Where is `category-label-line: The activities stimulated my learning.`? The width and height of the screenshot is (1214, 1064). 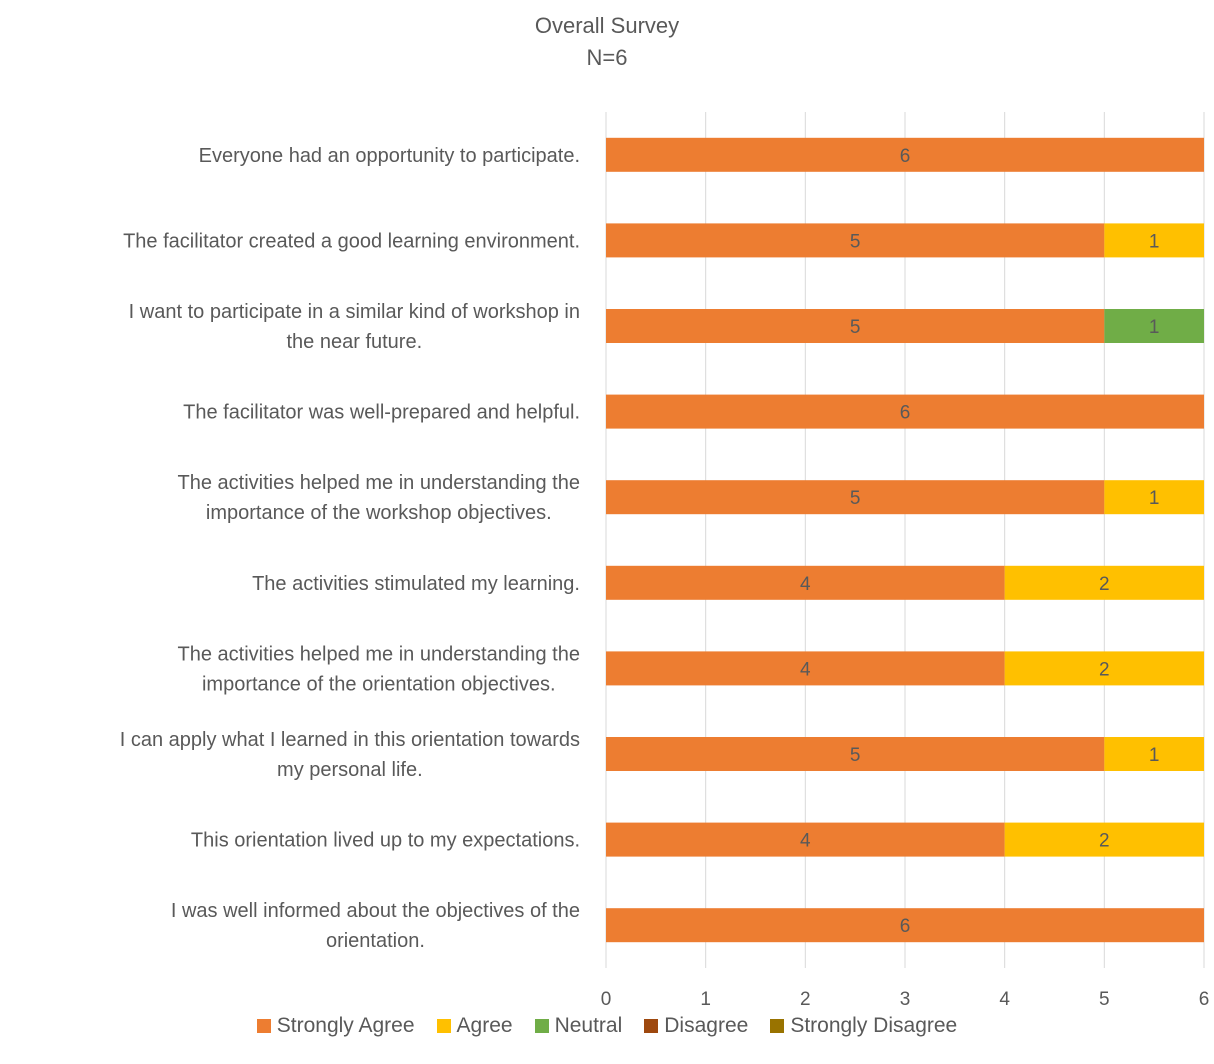 category-label-line: The activities stimulated my learning. is located at coordinates (416, 584).